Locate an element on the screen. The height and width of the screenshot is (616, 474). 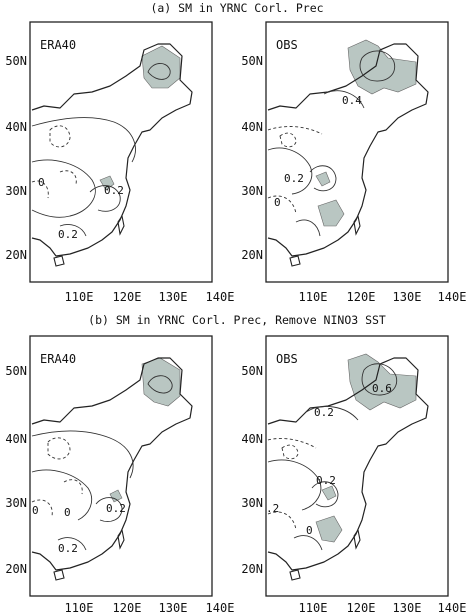
y-tick-label: 20N is located at coordinates (252, 255).